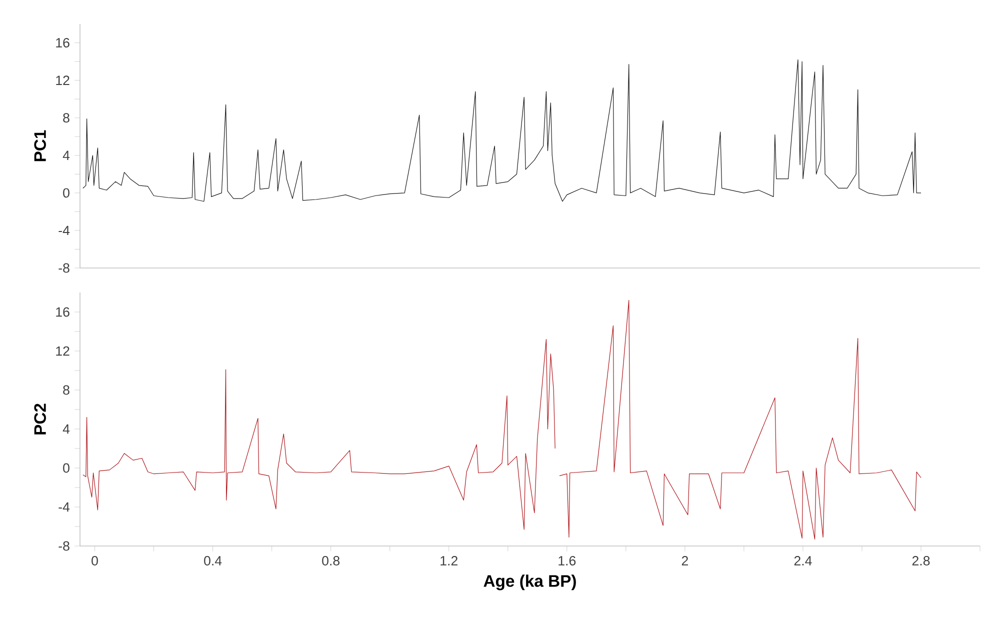  I want to click on x-axis-title: Age (ka BP), so click(530, 582).